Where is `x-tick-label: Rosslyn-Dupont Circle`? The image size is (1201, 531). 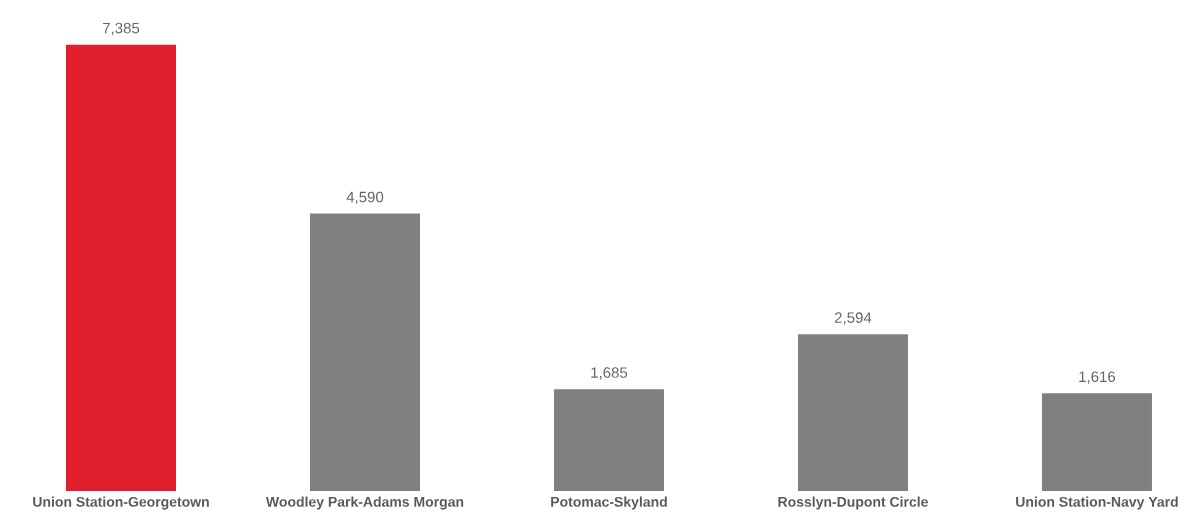
x-tick-label: Rosslyn-Dupont Circle is located at coordinates (853, 503).